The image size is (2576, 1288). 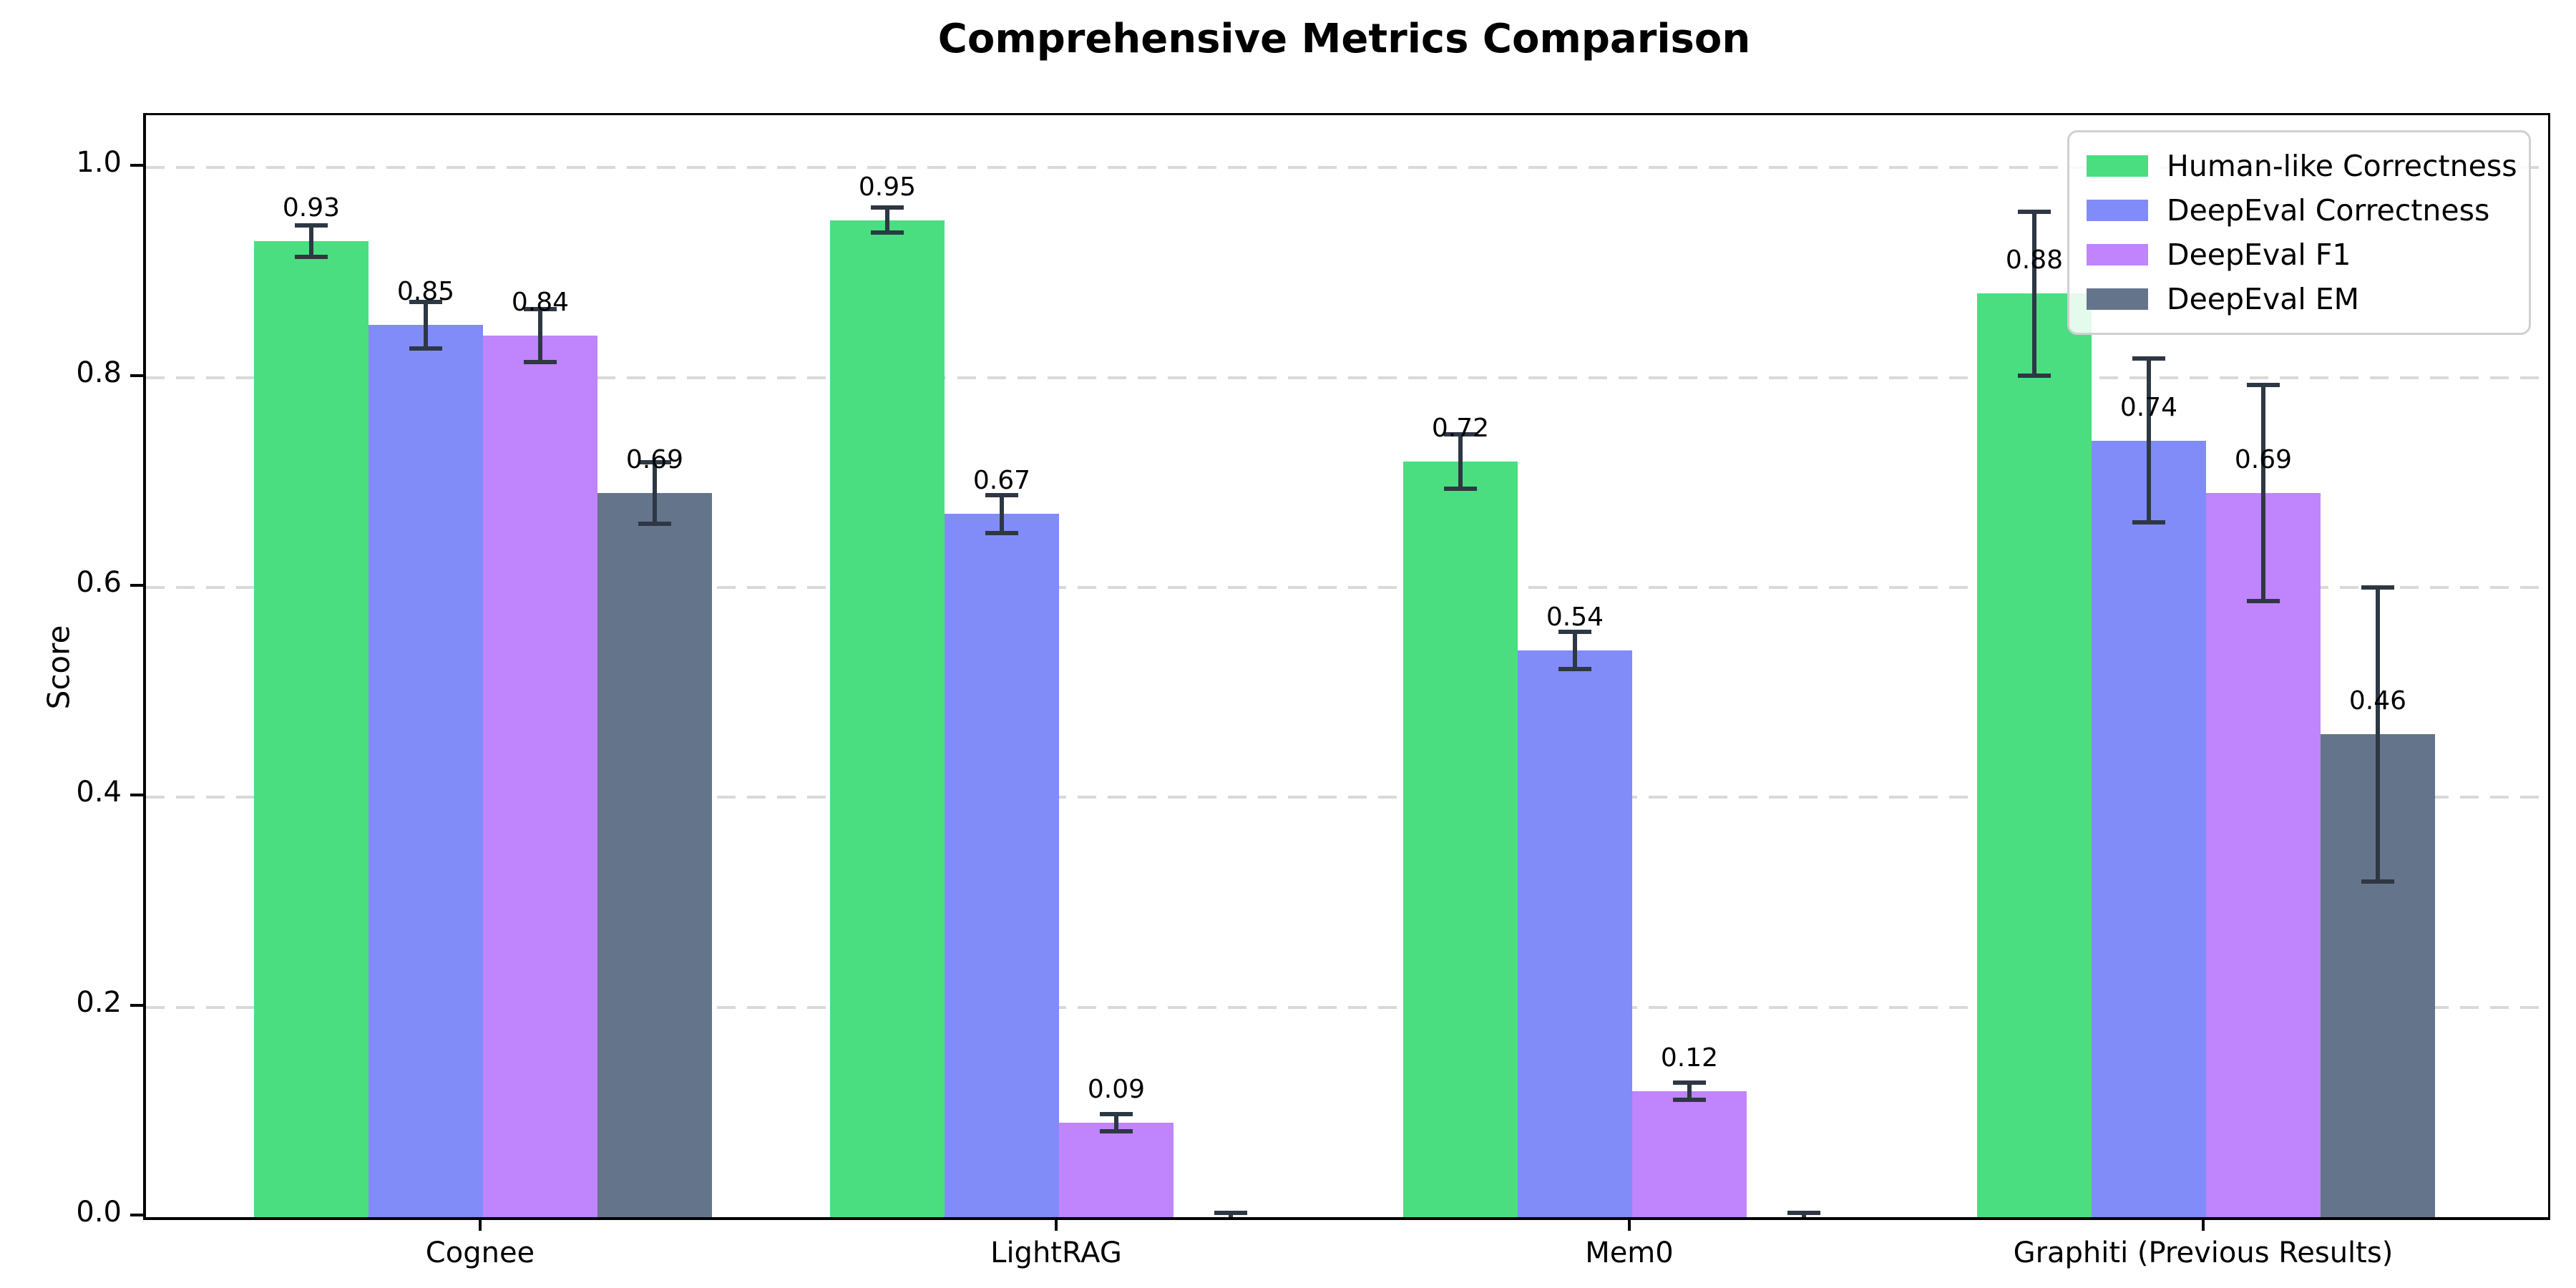 What do you see at coordinates (1629, 1252) in the screenshot?
I see `x-tick-label-mem0: Mem0` at bounding box center [1629, 1252].